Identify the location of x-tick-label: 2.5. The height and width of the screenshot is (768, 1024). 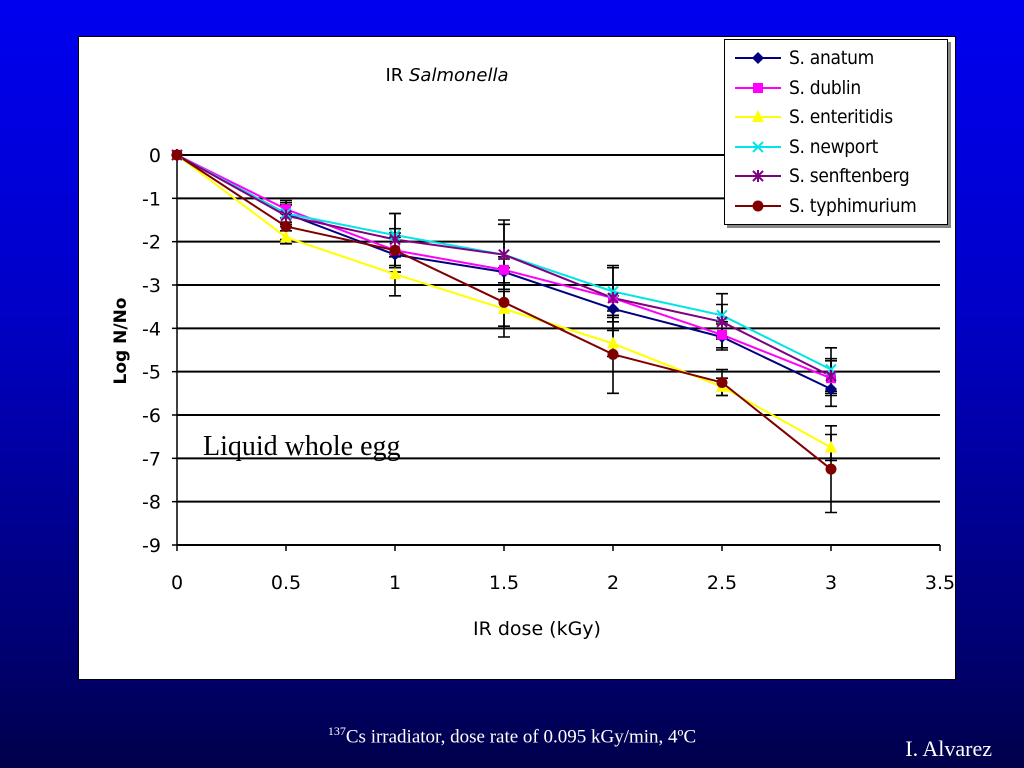
(722, 583).